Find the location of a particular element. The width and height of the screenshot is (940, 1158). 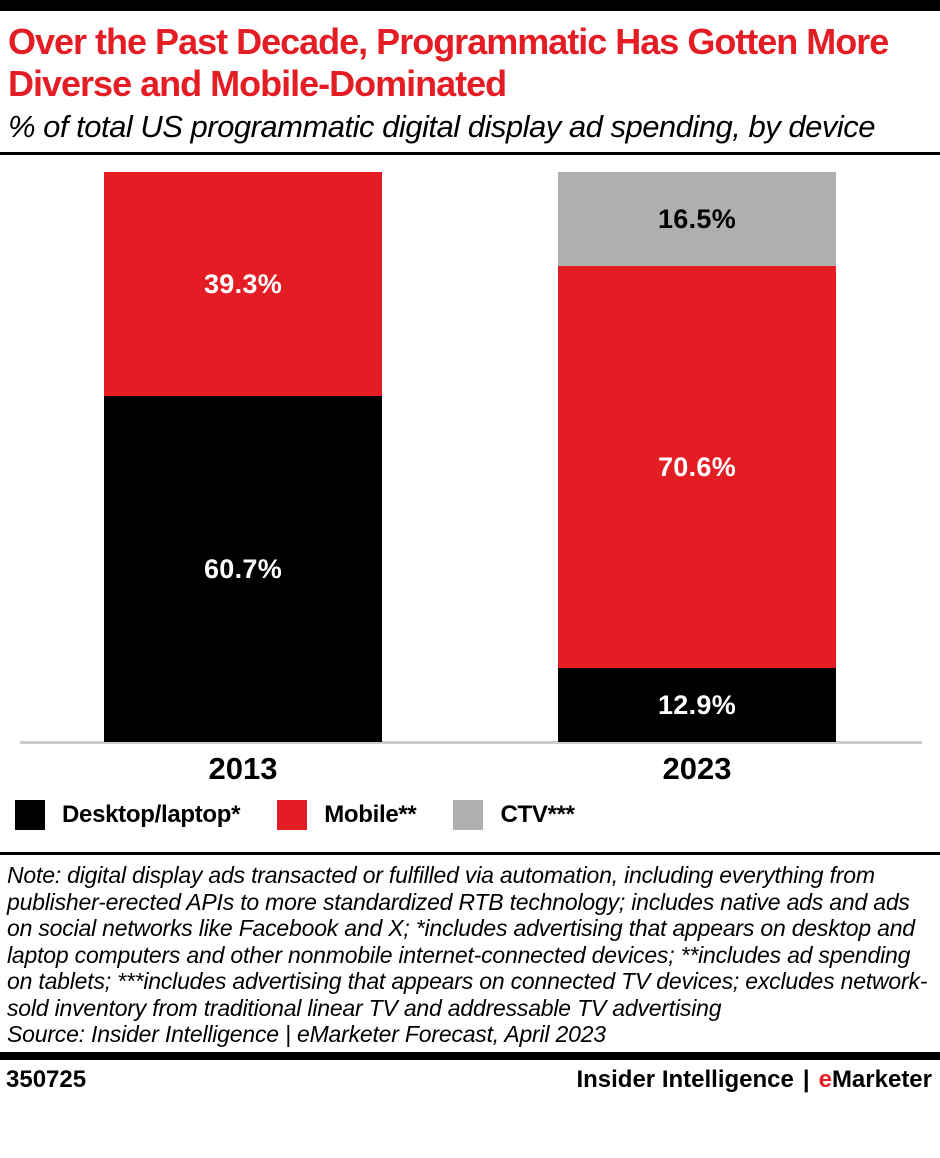

footer-divider is located at coordinates (470, 1055).